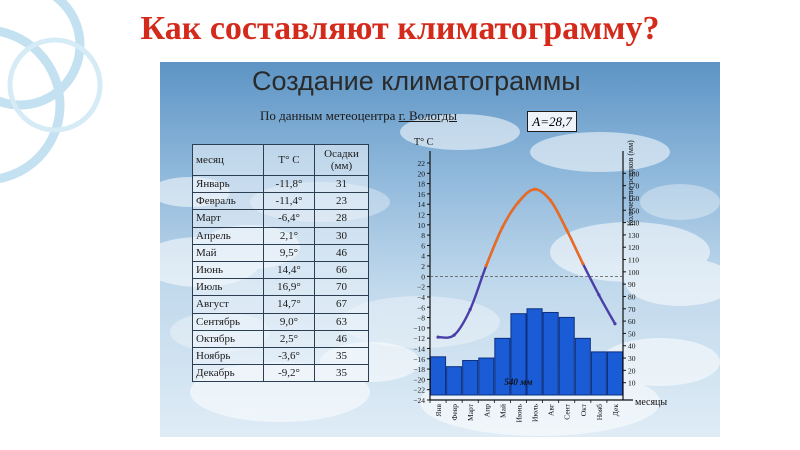 Image resolution: width=800 pixels, height=450 pixels. What do you see at coordinates (289, 160) in the screenshot?
I see `header-temperature: Т° С` at bounding box center [289, 160].